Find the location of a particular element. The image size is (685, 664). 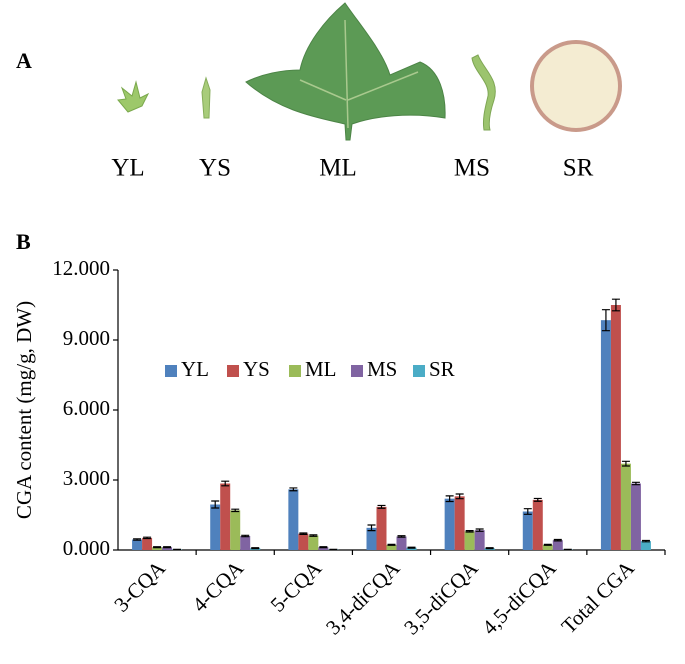

root-photo is located at coordinates (576, 86).